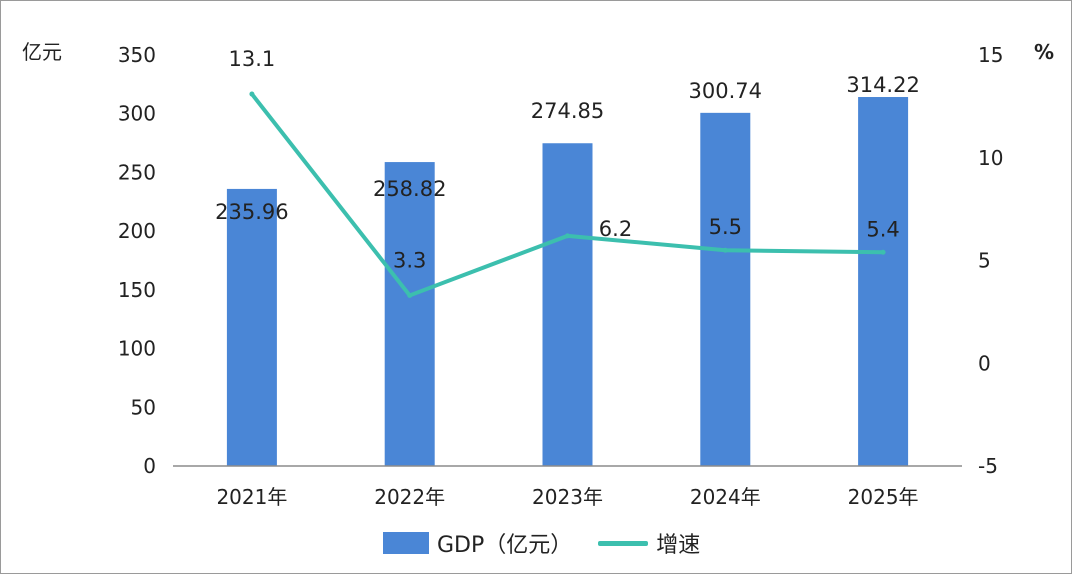 This screenshot has height=576, width=1074. I want to click on x-axis-tick-label: 2024年, so click(725, 497).